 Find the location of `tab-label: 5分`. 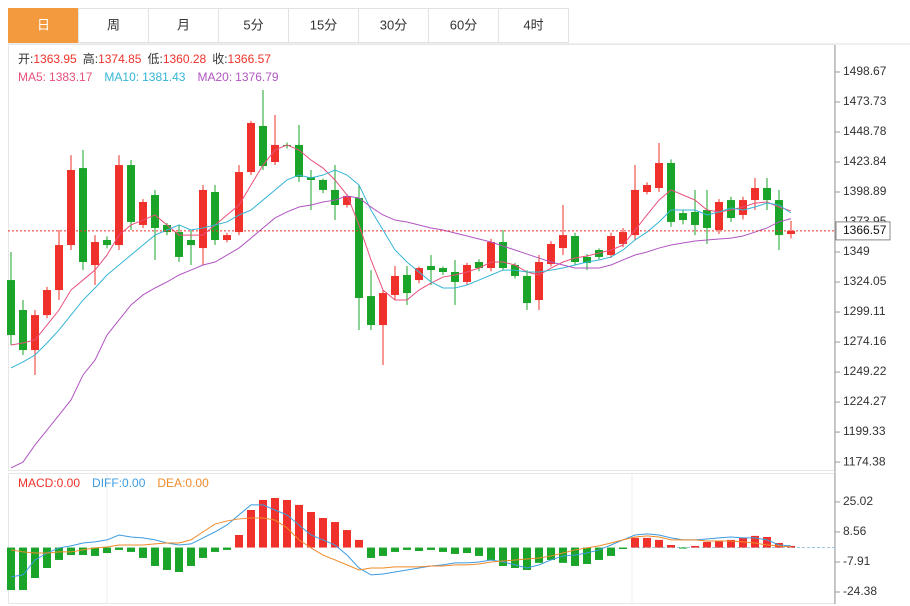

tab-label: 5分 is located at coordinates (253, 24).